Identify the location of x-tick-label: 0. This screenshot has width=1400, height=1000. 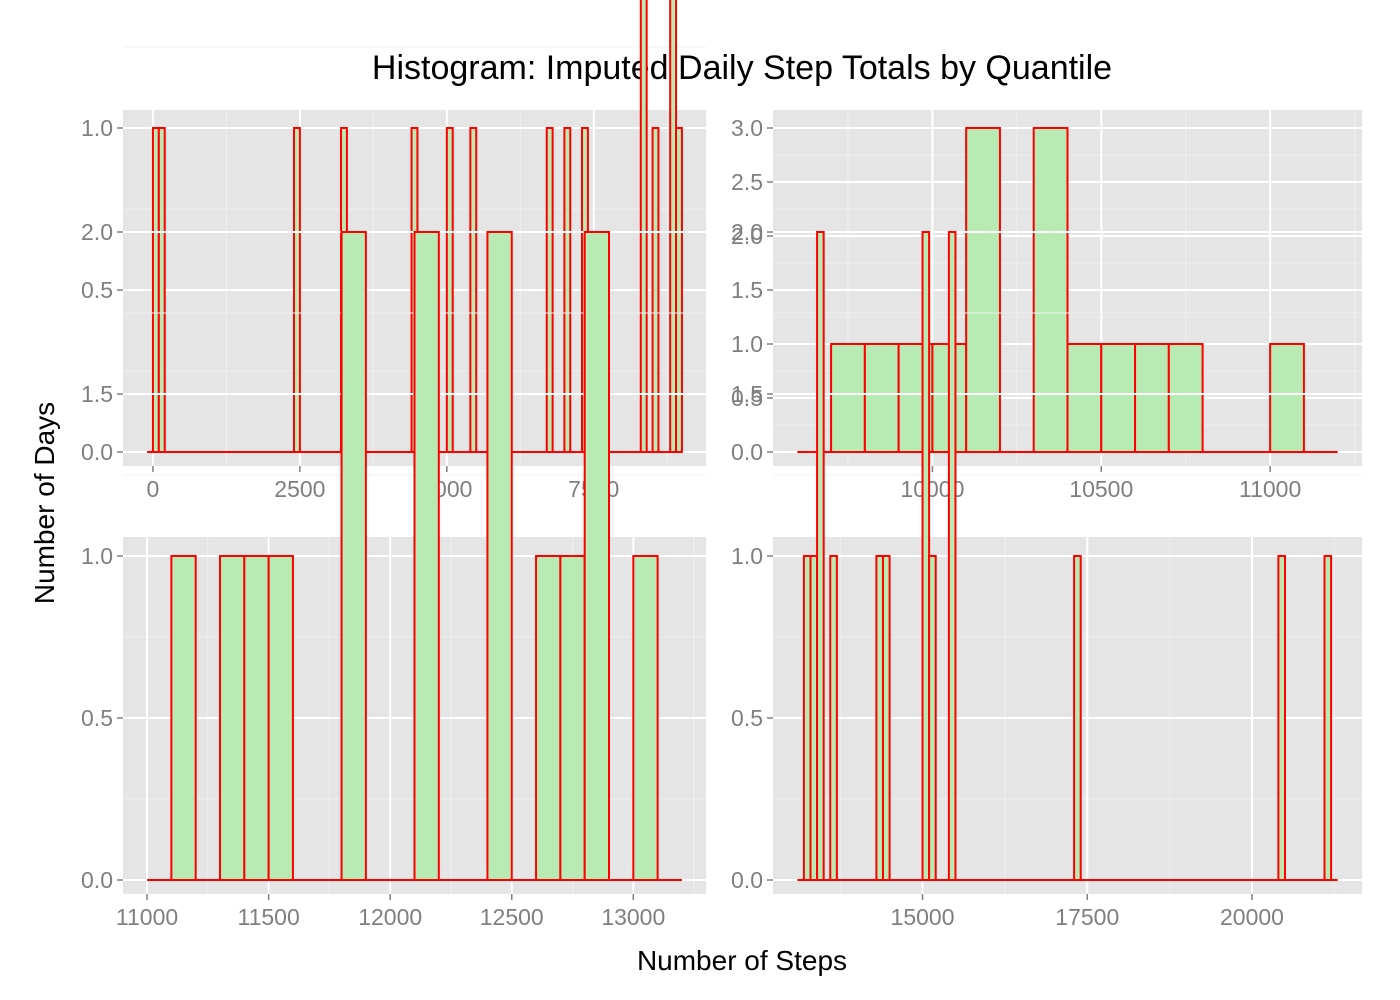
(153, 489).